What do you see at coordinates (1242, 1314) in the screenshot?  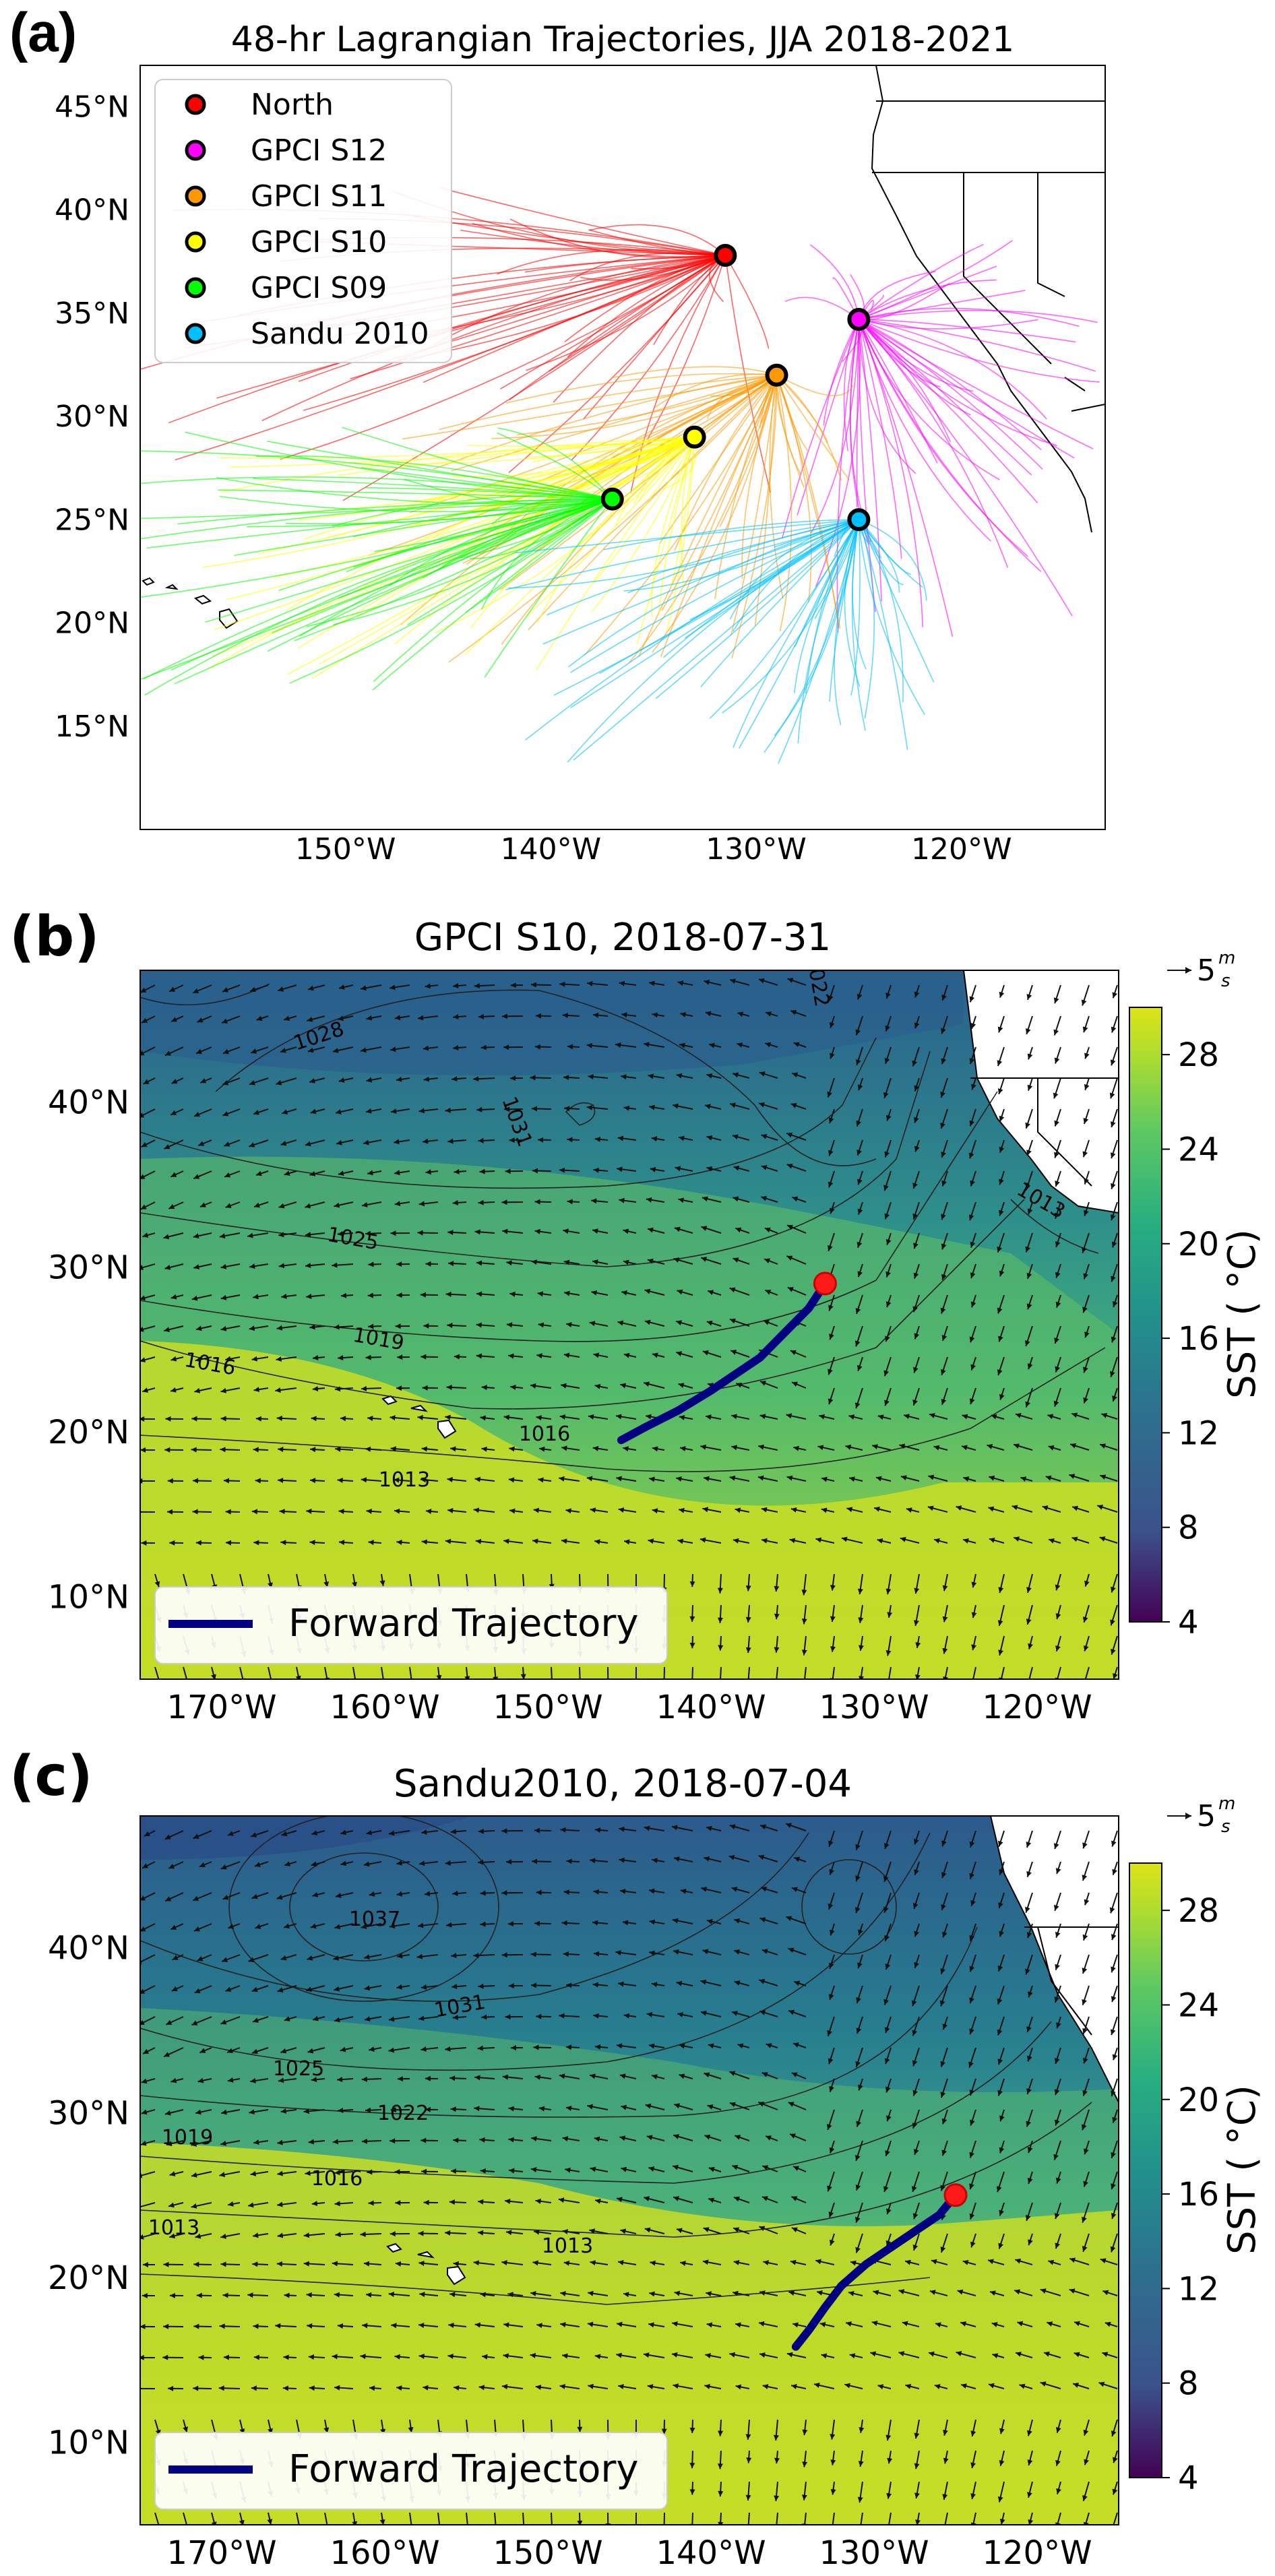 I see `panel-b-colorbar-label: SST ( °C)` at bounding box center [1242, 1314].